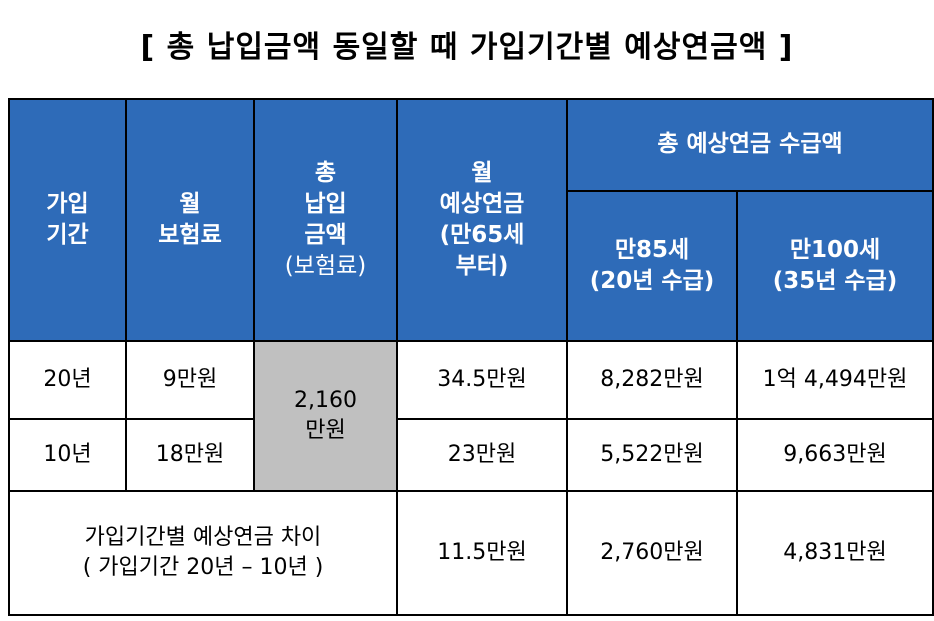  I want to click on difference-label: 가입기간별 예상연금 차이 ( 가입기간 20년 – 10년 ), so click(203, 553).